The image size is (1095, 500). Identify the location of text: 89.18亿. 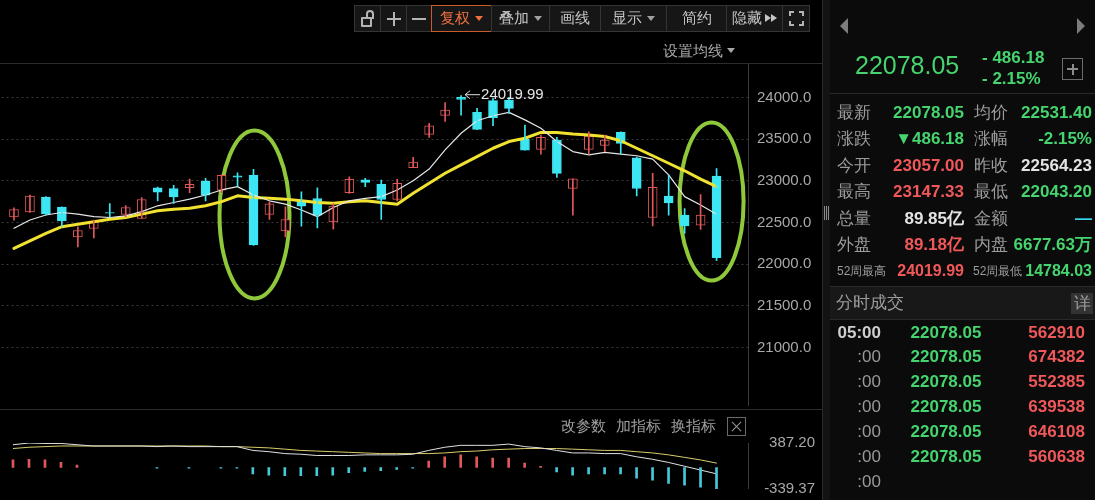
(934, 244).